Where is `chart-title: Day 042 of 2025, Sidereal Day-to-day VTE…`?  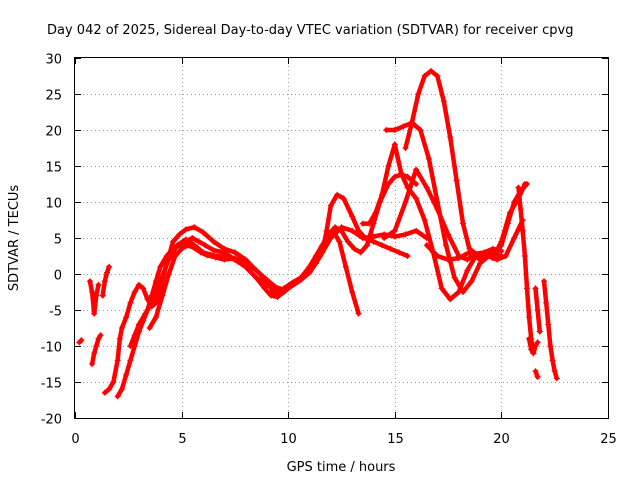
chart-title: Day 042 of 2025, Sidereal Day-to-day VTE… is located at coordinates (310, 30).